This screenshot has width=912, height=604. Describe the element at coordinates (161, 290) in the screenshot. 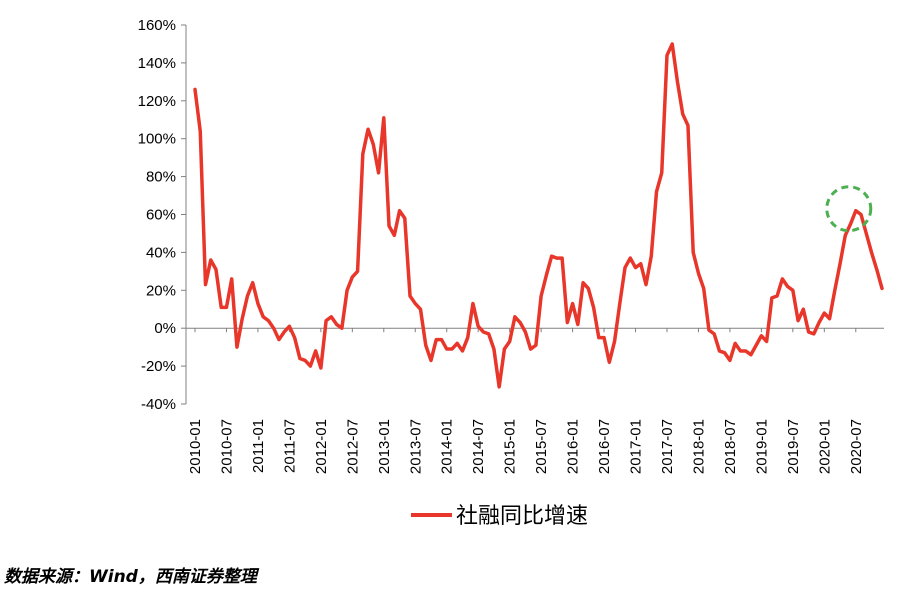

I see `y-tick-label: 20%` at that location.